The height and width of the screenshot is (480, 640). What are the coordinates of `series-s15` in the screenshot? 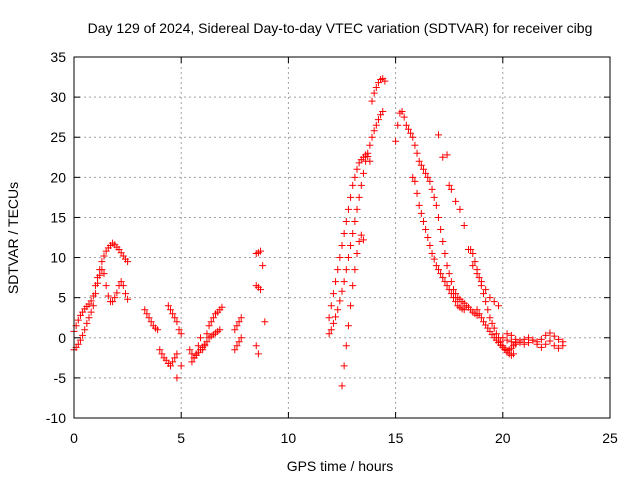 It's located at (352, 310).